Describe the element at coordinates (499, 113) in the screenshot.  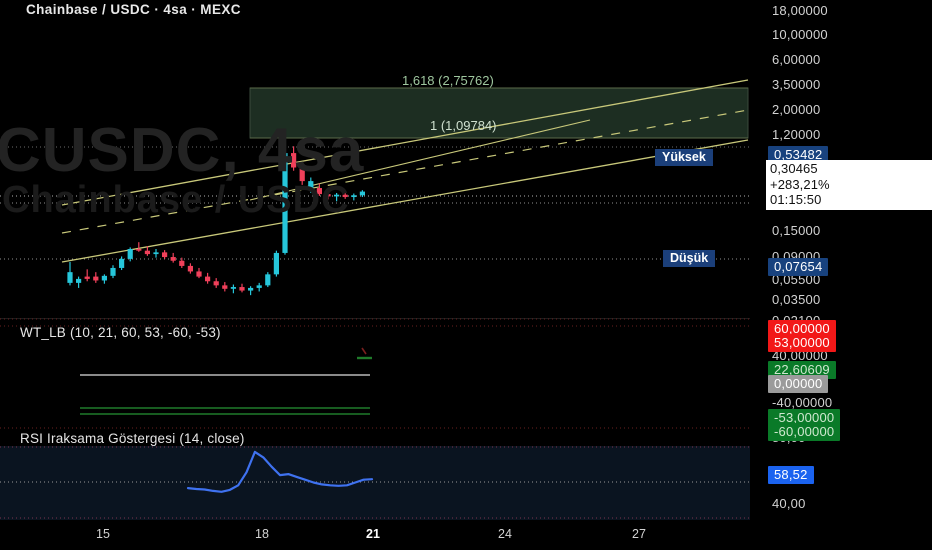
I see `fib-zone-box` at that location.